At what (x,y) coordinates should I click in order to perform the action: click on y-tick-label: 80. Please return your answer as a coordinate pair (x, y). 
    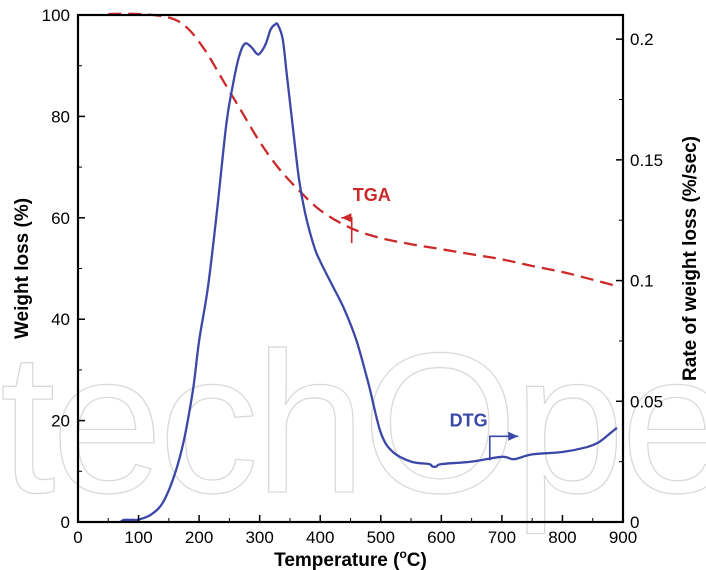
    Looking at the image, I should click on (60, 116).